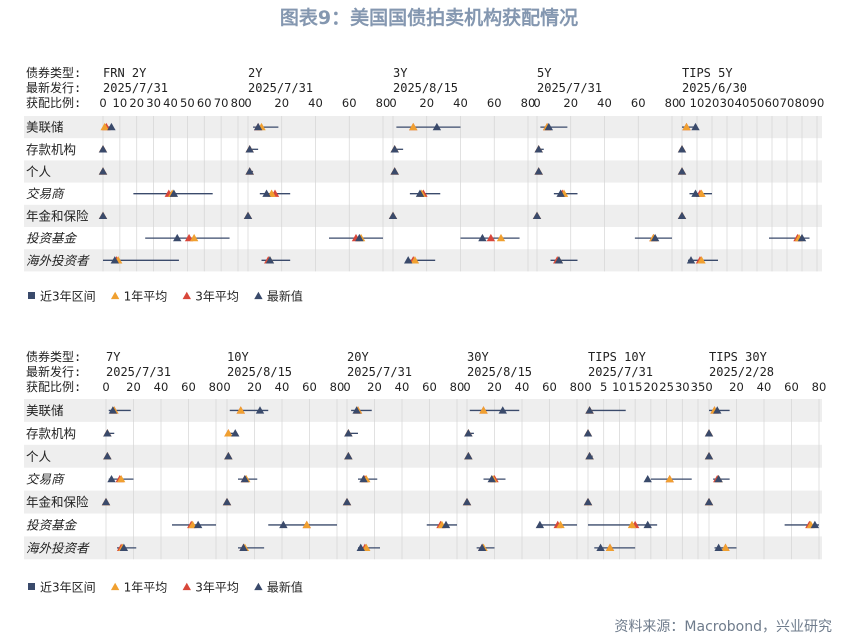 This screenshot has height=640, width=858. Describe the element at coordinates (238, 357) in the screenshot. I see `panel-bond-type: 10Y` at that location.